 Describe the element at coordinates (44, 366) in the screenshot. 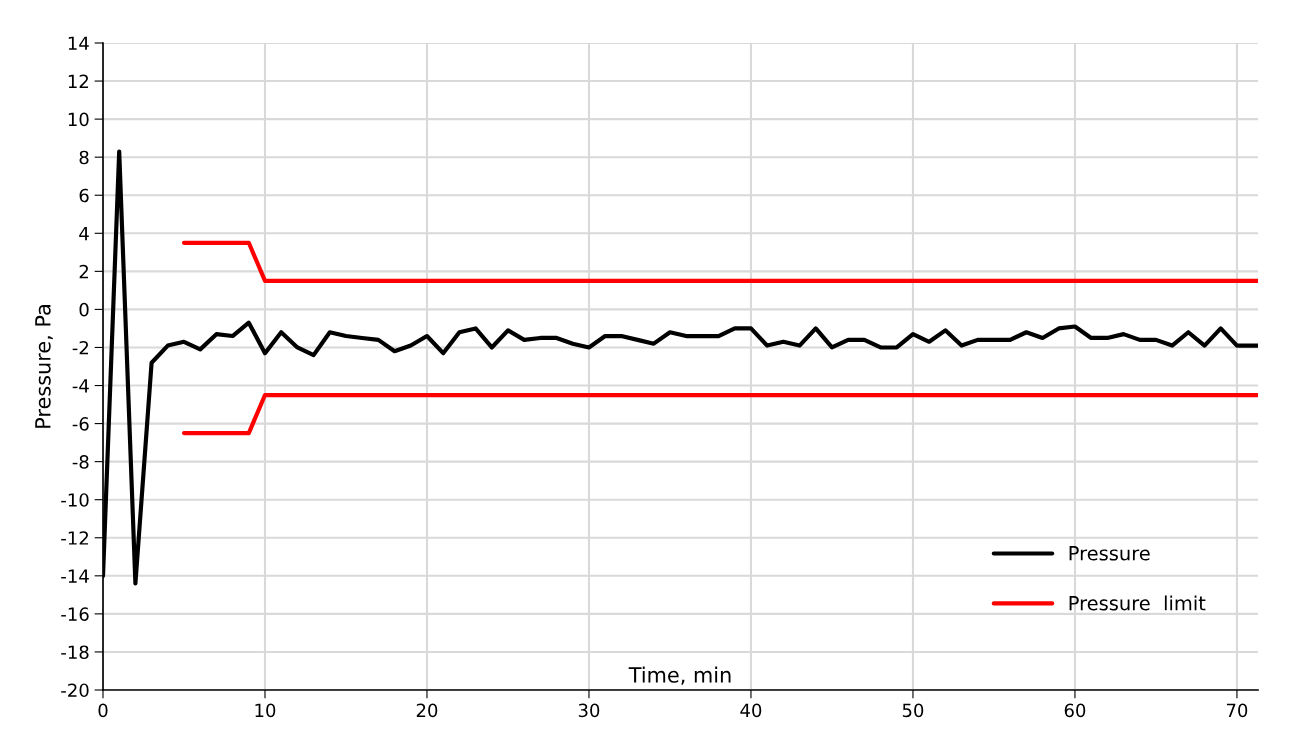

I see `y-axis-title: Pressure, Pa` at that location.